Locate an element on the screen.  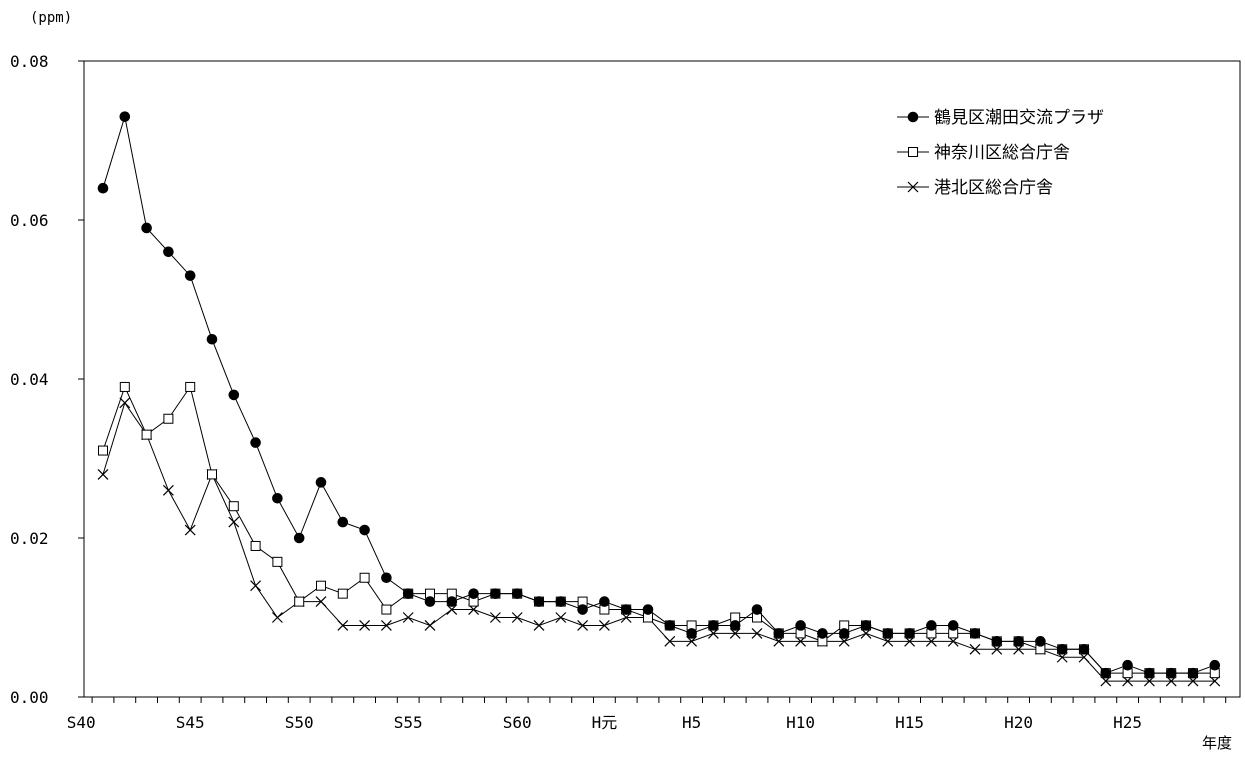
x-tick-label: S45 is located at coordinates (190, 722).